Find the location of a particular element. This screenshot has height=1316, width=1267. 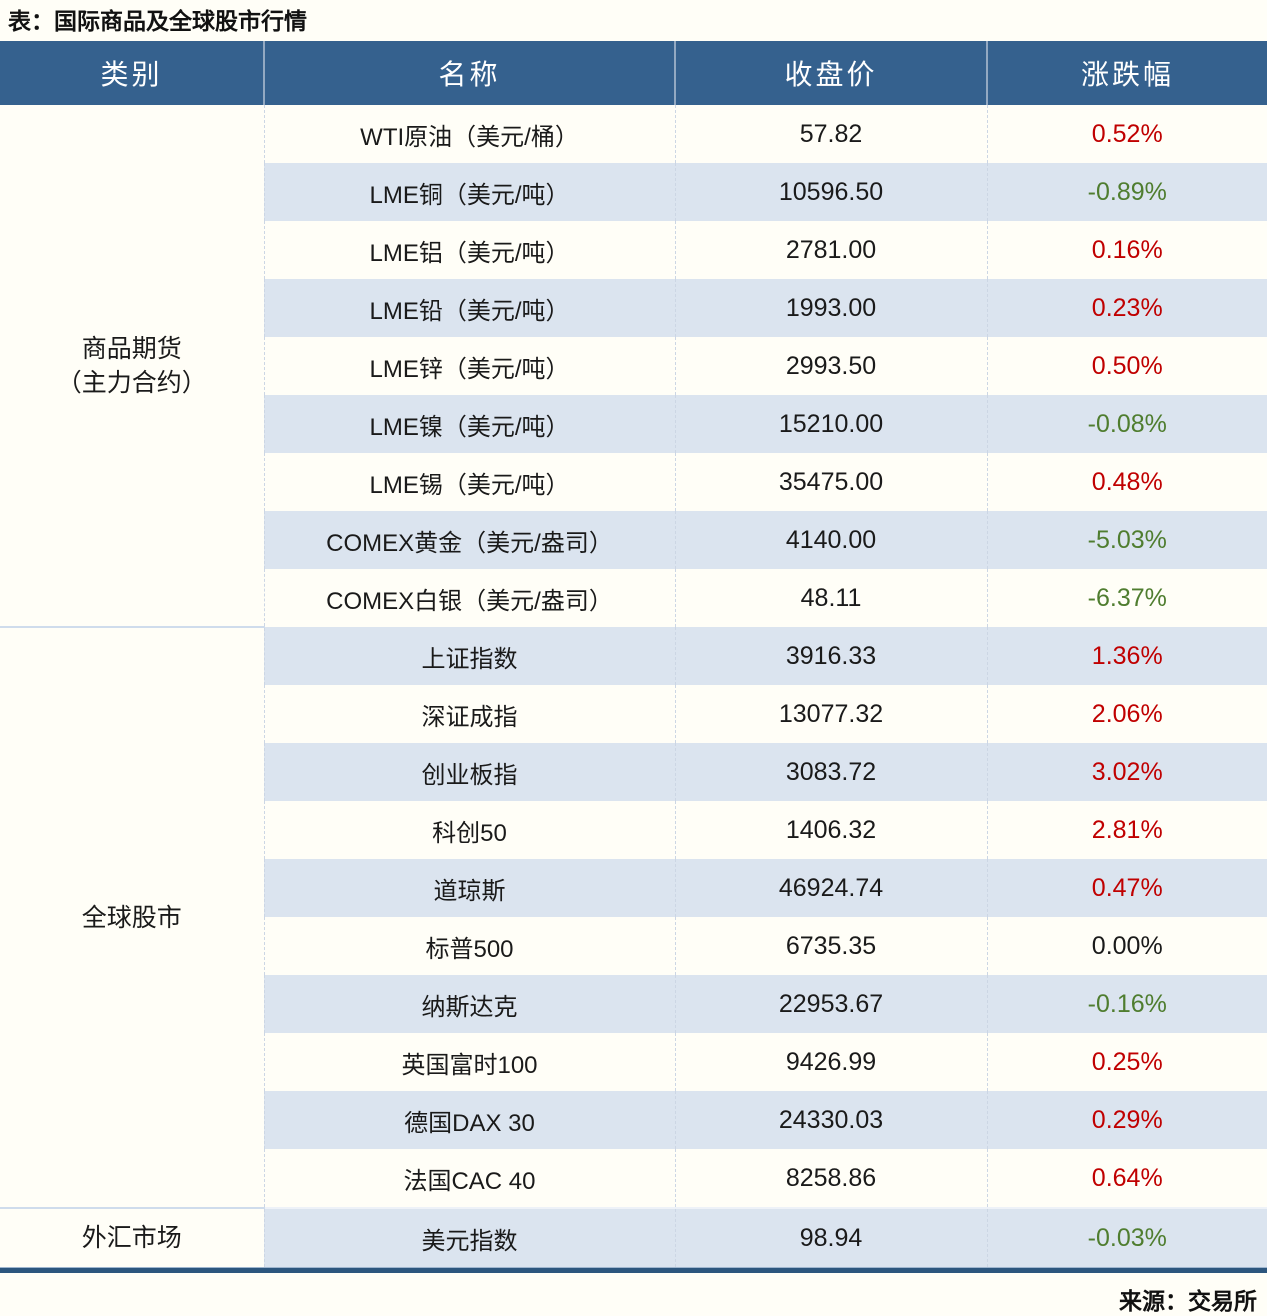

instrument-name-cell: 英国富时100 is located at coordinates (469, 1062).